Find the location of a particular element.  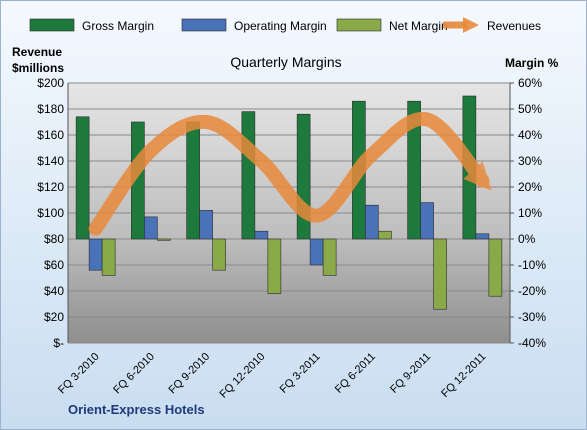

legend-swatch-operating-margin is located at coordinates (204, 25).